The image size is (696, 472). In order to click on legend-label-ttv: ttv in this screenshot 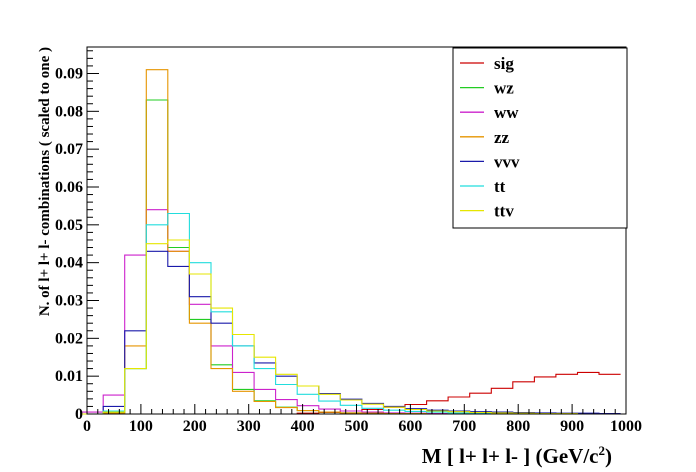, I will do `click(504, 211)`.